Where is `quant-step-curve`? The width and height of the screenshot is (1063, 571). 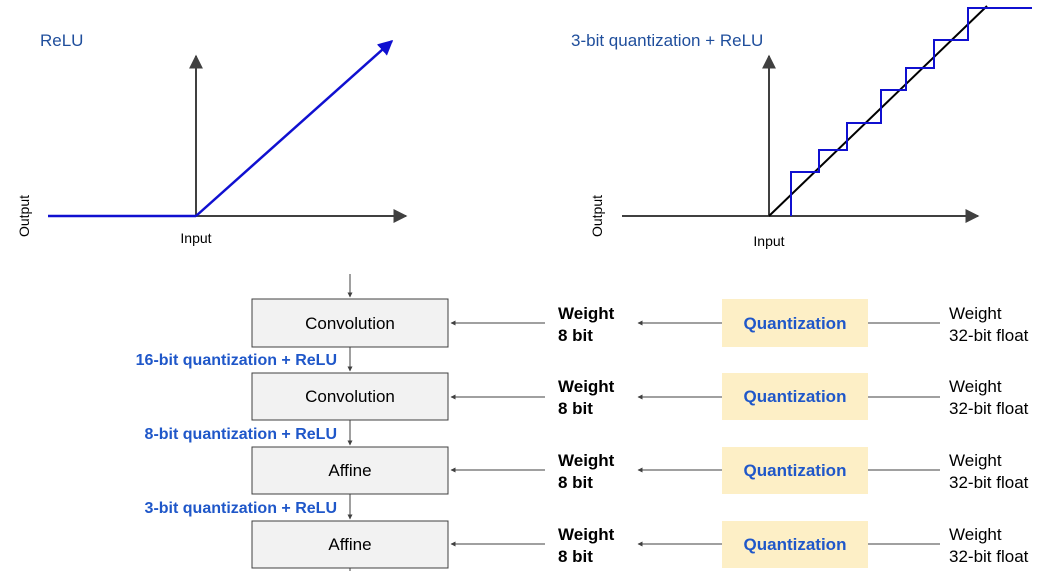 quant-step-curve is located at coordinates (911, 111).